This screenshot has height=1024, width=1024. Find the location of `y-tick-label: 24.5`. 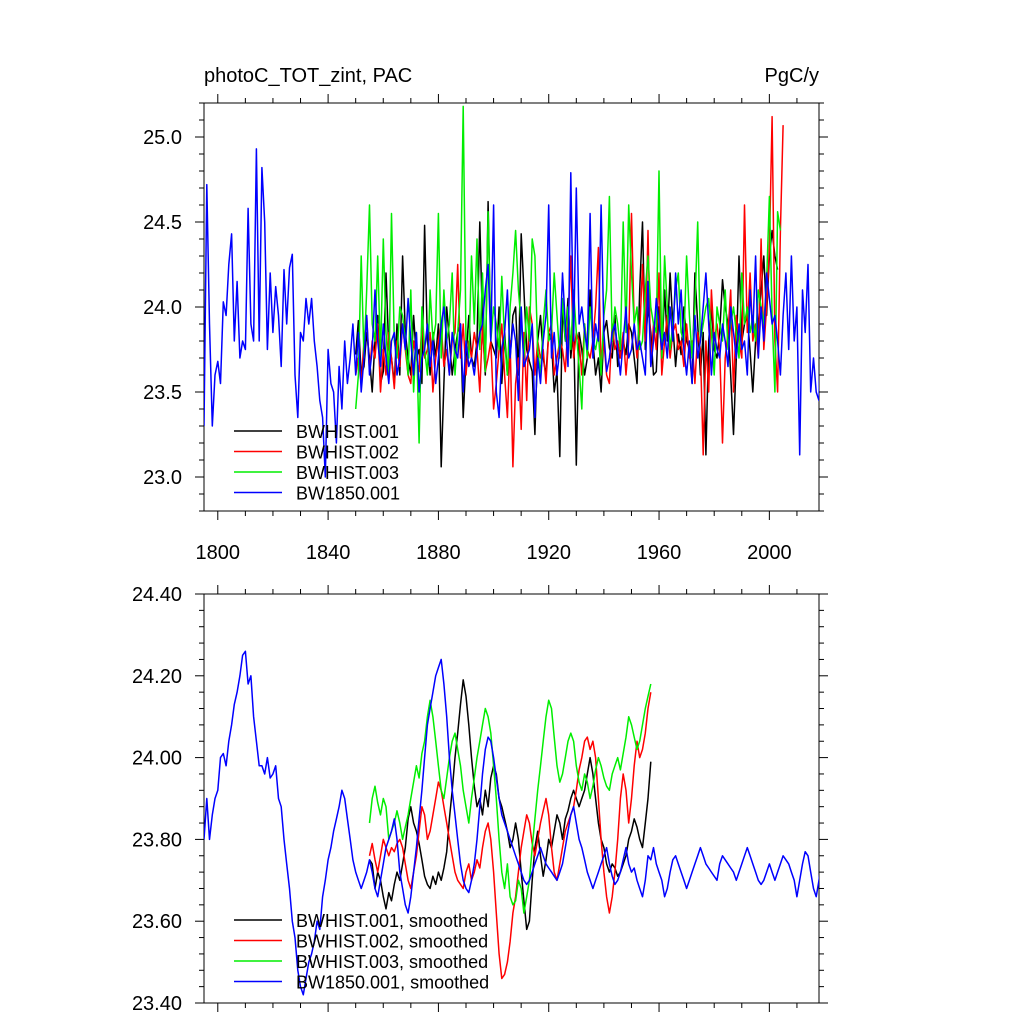

y-tick-label: 24.5 is located at coordinates (162, 223).